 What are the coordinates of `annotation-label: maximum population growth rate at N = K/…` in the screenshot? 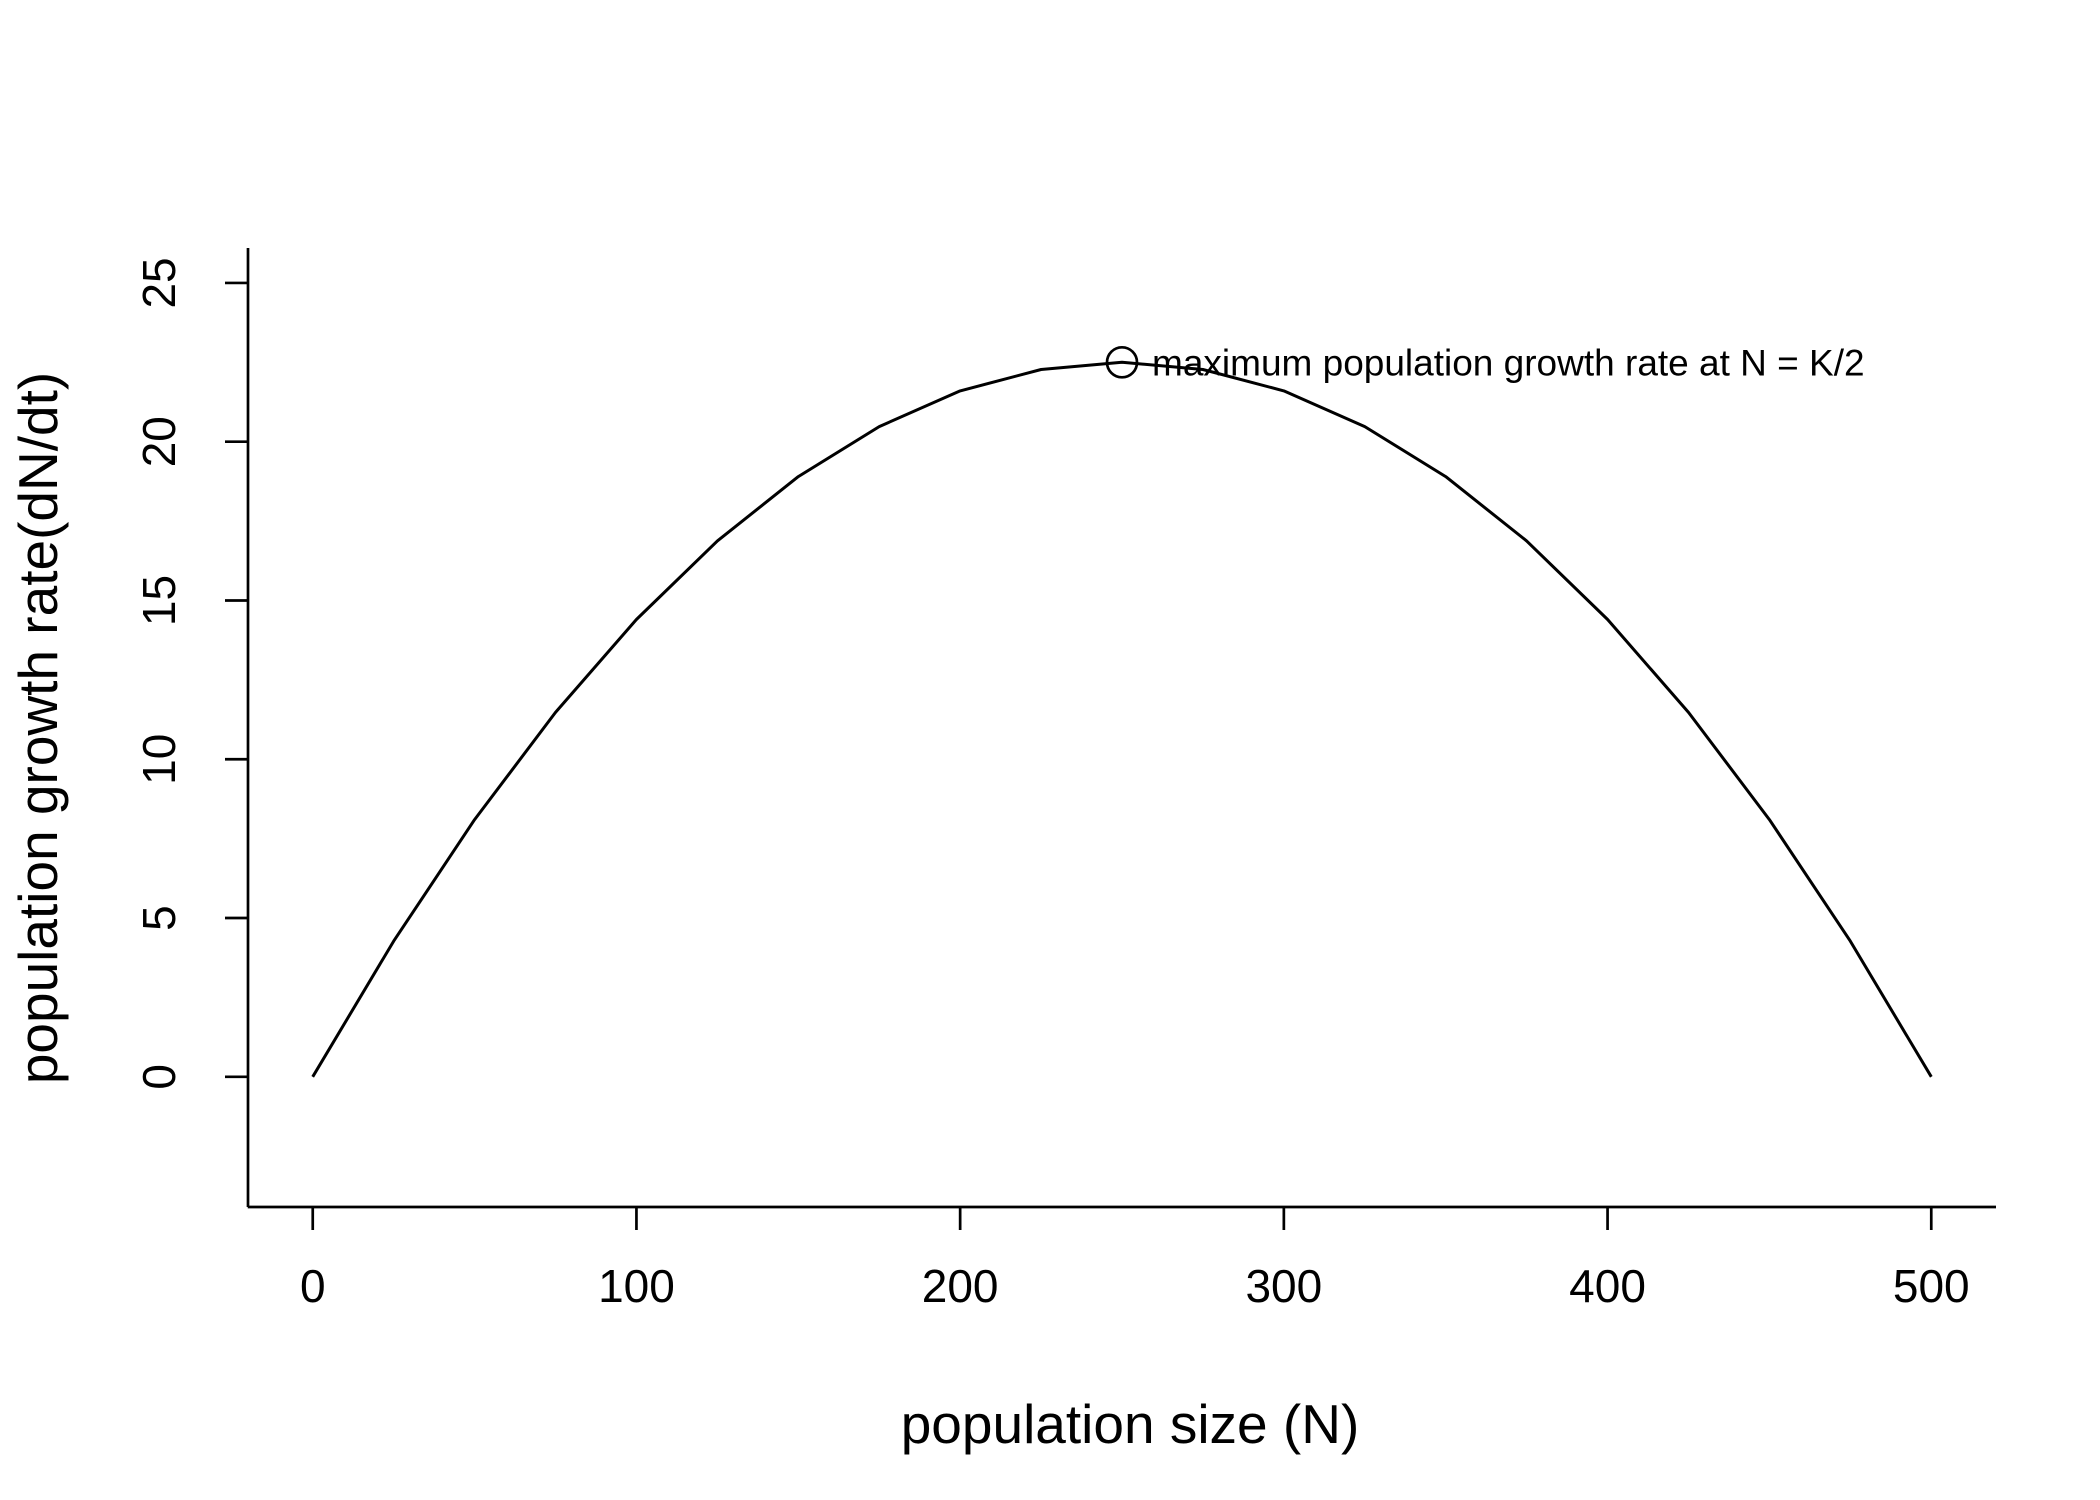 It's located at (1508, 362).